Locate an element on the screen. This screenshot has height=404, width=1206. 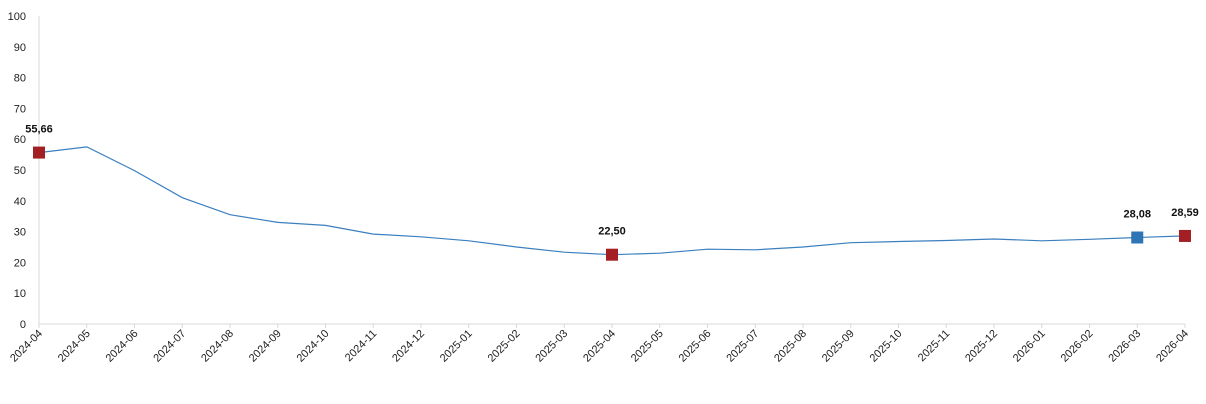
y-tick-label: 40 is located at coordinates (20, 202).